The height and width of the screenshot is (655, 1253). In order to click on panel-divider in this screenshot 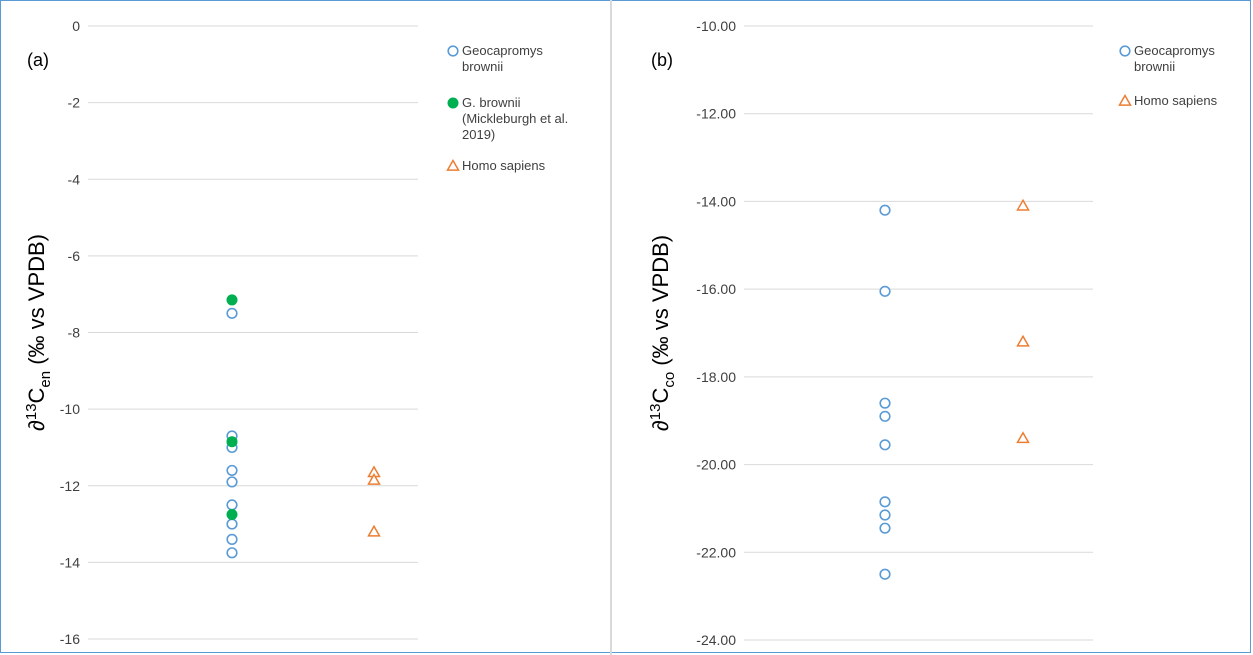, I will do `click(611, 327)`.